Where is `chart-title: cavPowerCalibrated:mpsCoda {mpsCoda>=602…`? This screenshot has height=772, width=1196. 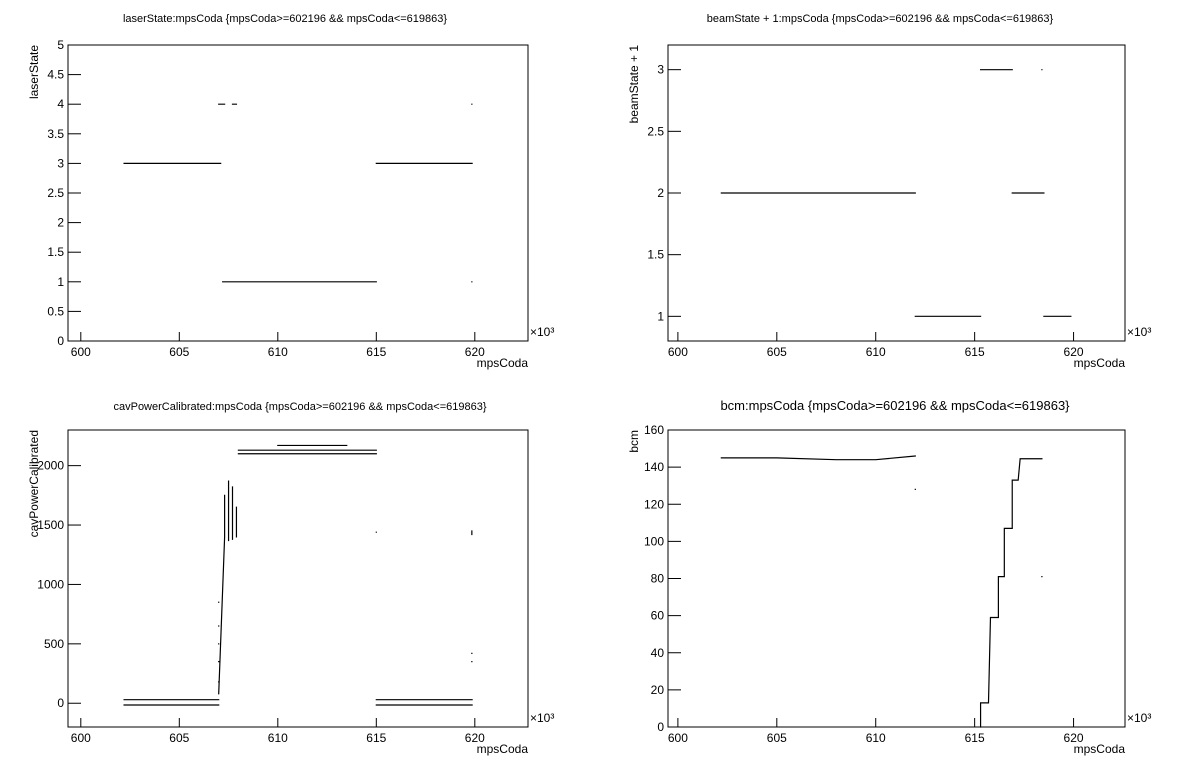
chart-title: cavPowerCalibrated:mpsCoda {mpsCoda>=602… is located at coordinates (299, 407).